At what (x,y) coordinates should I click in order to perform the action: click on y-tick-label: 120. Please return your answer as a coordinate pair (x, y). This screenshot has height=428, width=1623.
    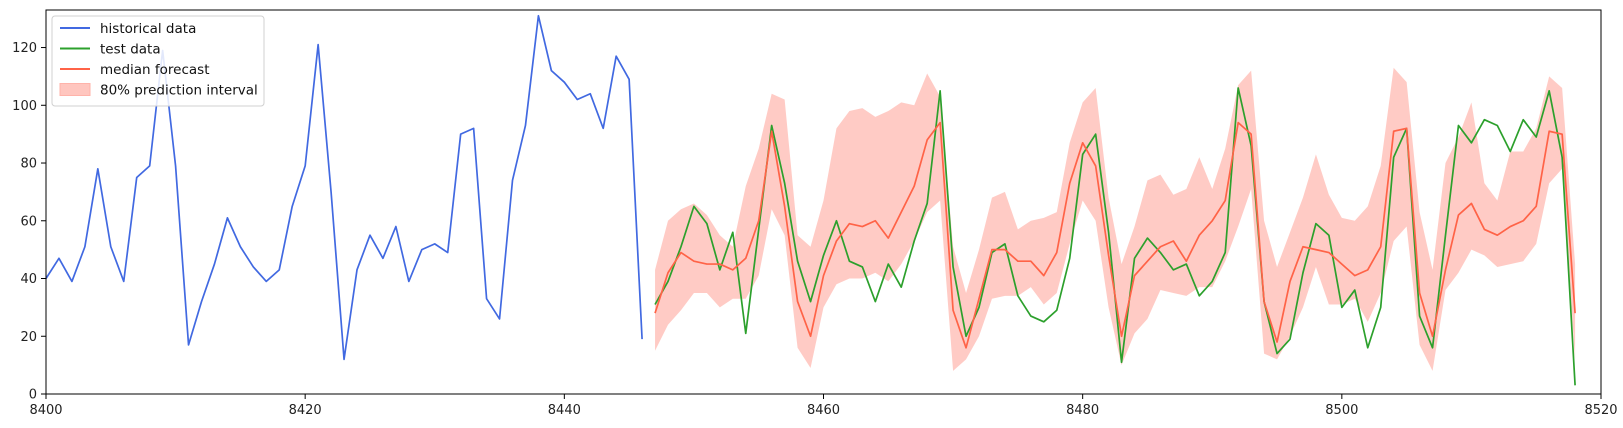
    Looking at the image, I should click on (24, 48).